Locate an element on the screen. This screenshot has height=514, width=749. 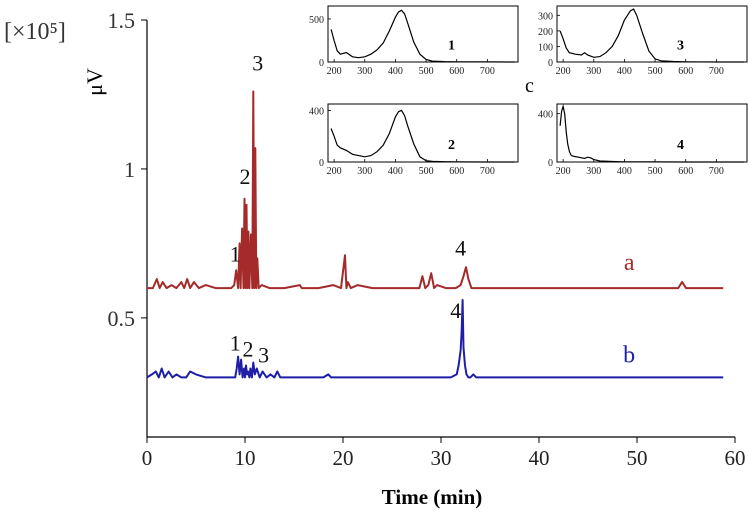
y-multiplier-label: [×10⁵] is located at coordinates (35, 32).